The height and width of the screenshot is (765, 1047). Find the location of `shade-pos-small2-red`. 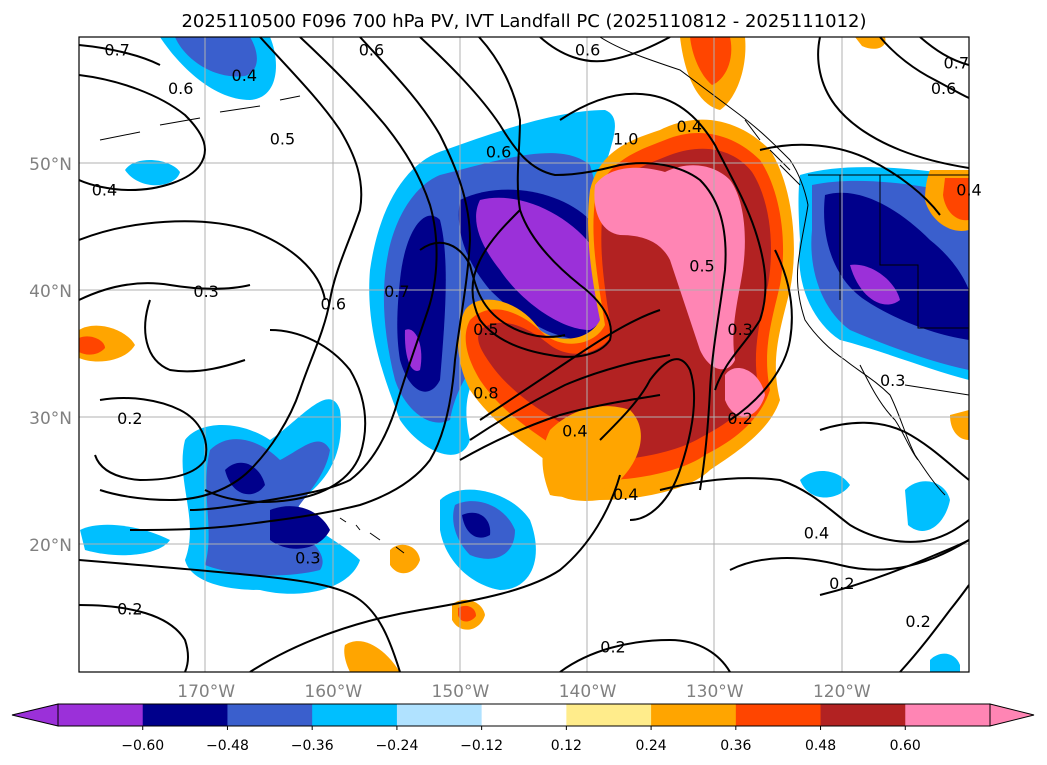

shade-pos-small2-red is located at coordinates (467, 613).